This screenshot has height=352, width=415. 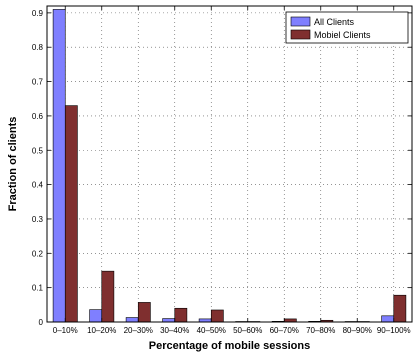 What do you see at coordinates (38, 116) in the screenshot?
I see `y-tick-label-6: 0.6` at bounding box center [38, 116].